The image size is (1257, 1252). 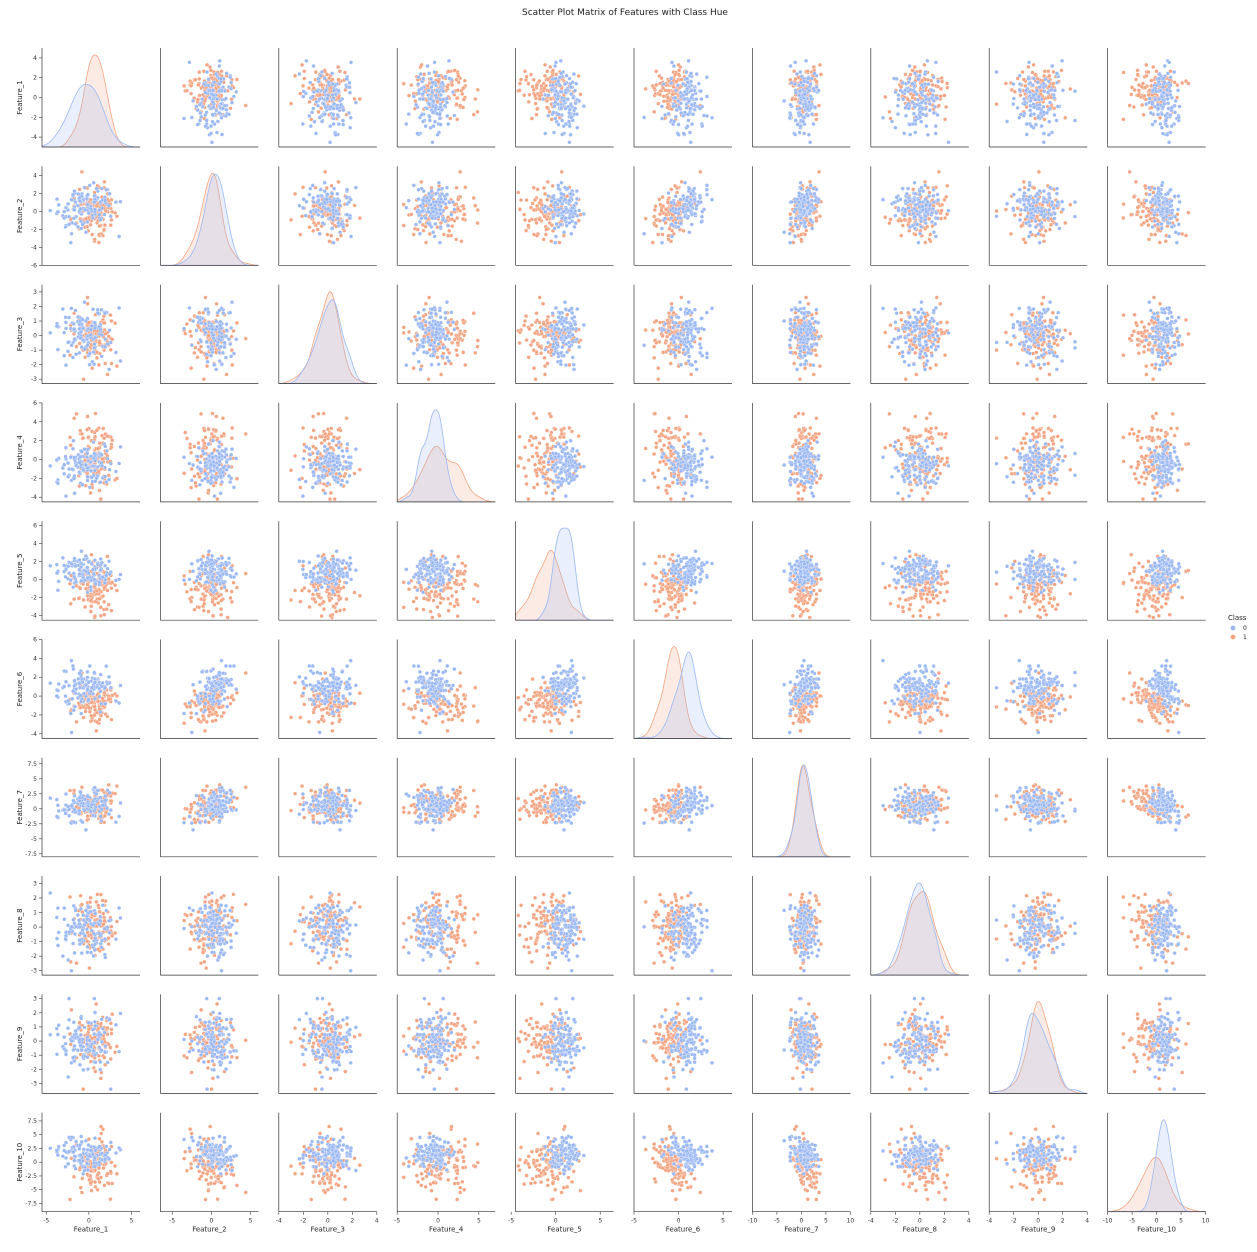 What do you see at coordinates (35, 175) in the screenshot?
I see `y-tick-label: 4` at bounding box center [35, 175].